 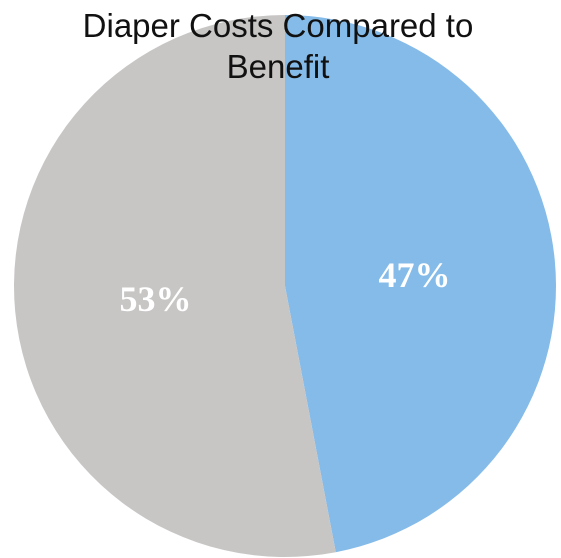 What do you see at coordinates (415, 275) in the screenshot?
I see `slice-label-47-percent: 47%` at bounding box center [415, 275].